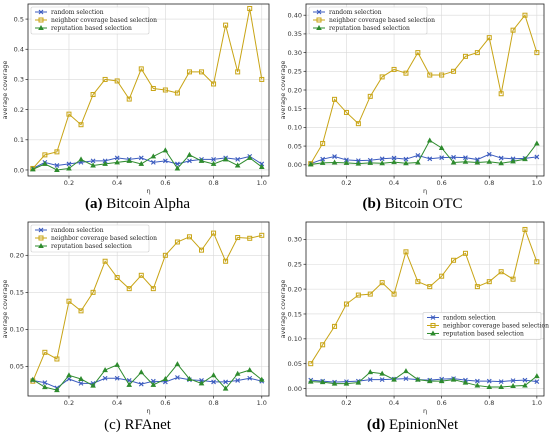 This screenshot has height=441, width=550. I want to click on y-tick-label: 0.20, so click(295, 90).